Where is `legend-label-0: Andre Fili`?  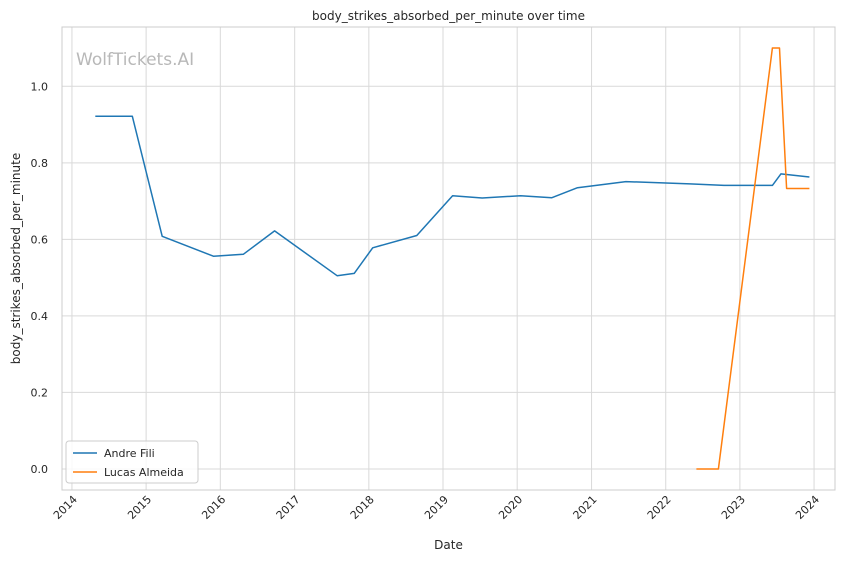 legend-label-0: Andre Fili is located at coordinates (129, 453).